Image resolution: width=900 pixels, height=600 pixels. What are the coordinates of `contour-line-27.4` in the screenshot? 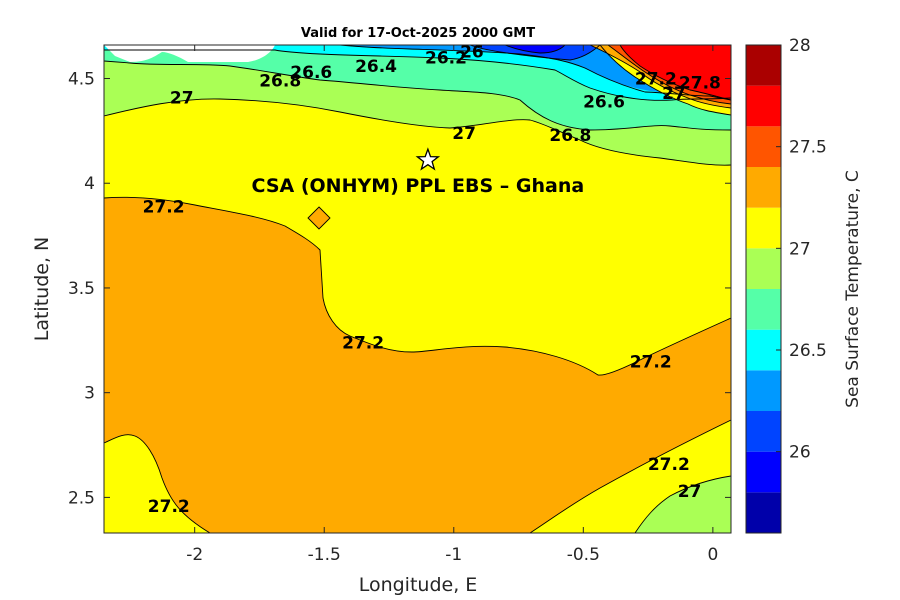 It's located at (669, 75).